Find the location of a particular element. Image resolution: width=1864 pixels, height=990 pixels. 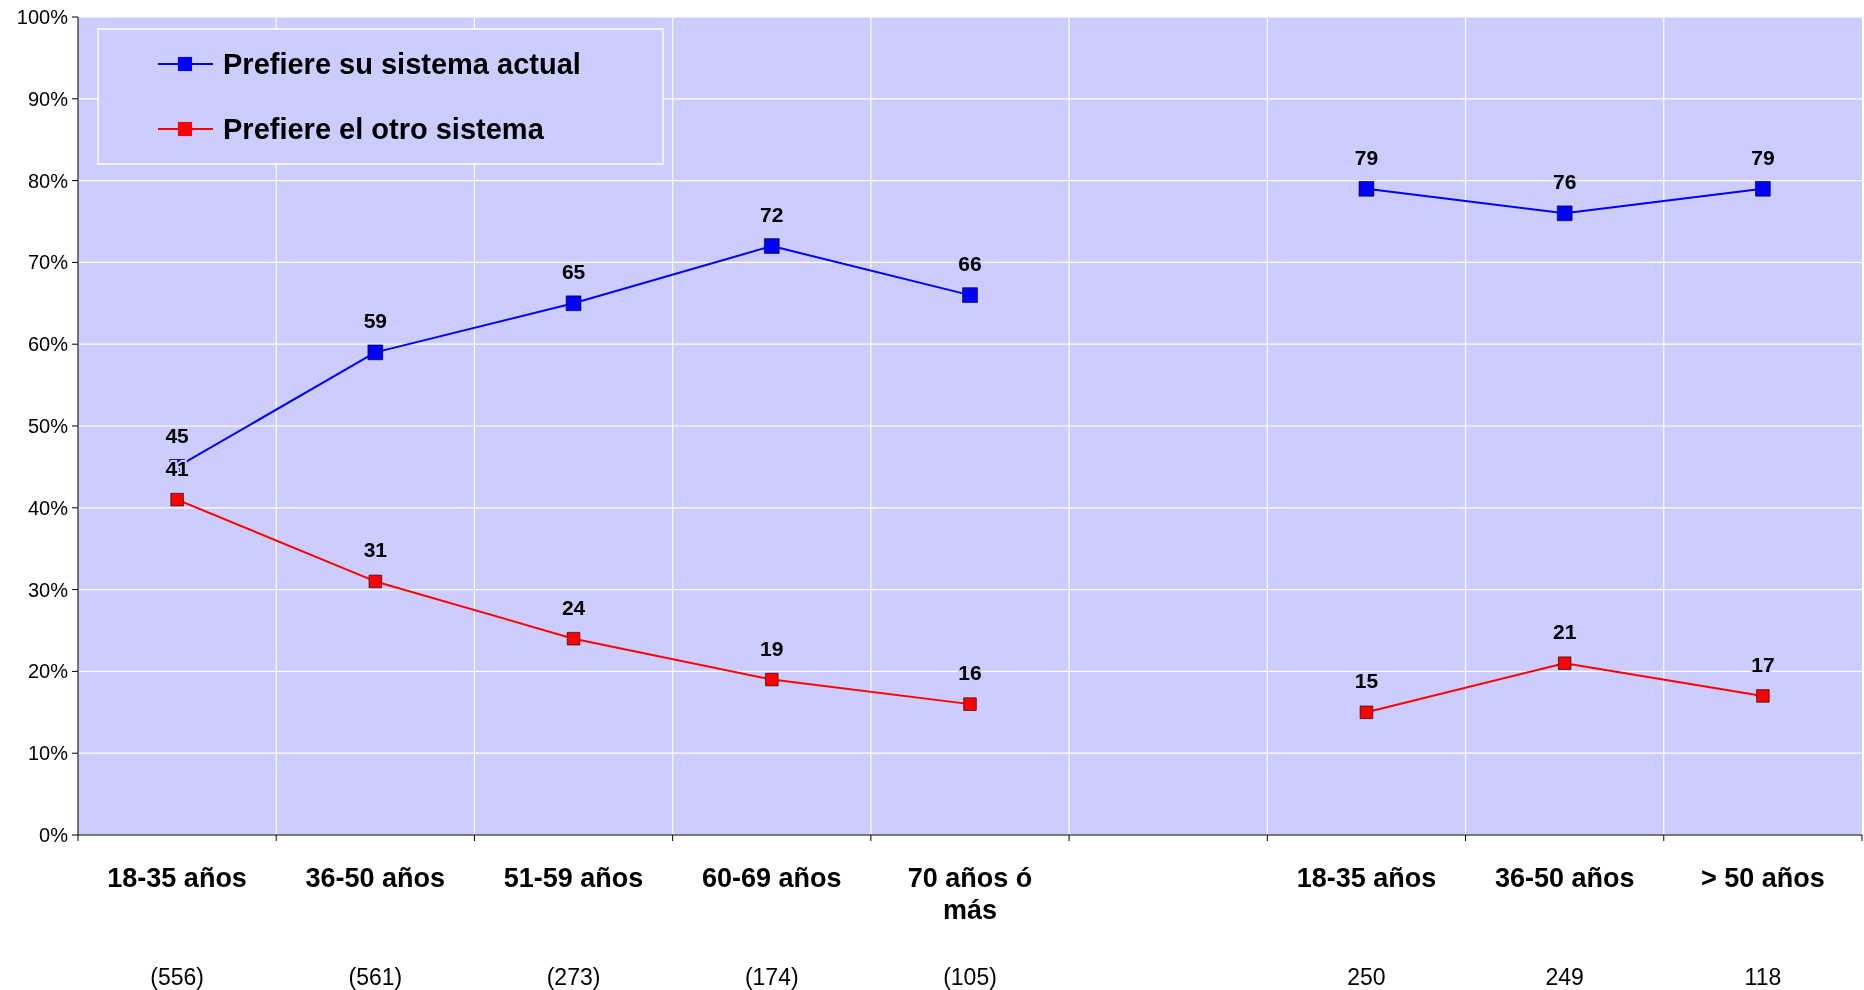

y-tick-label: 70% is located at coordinates (48, 262).